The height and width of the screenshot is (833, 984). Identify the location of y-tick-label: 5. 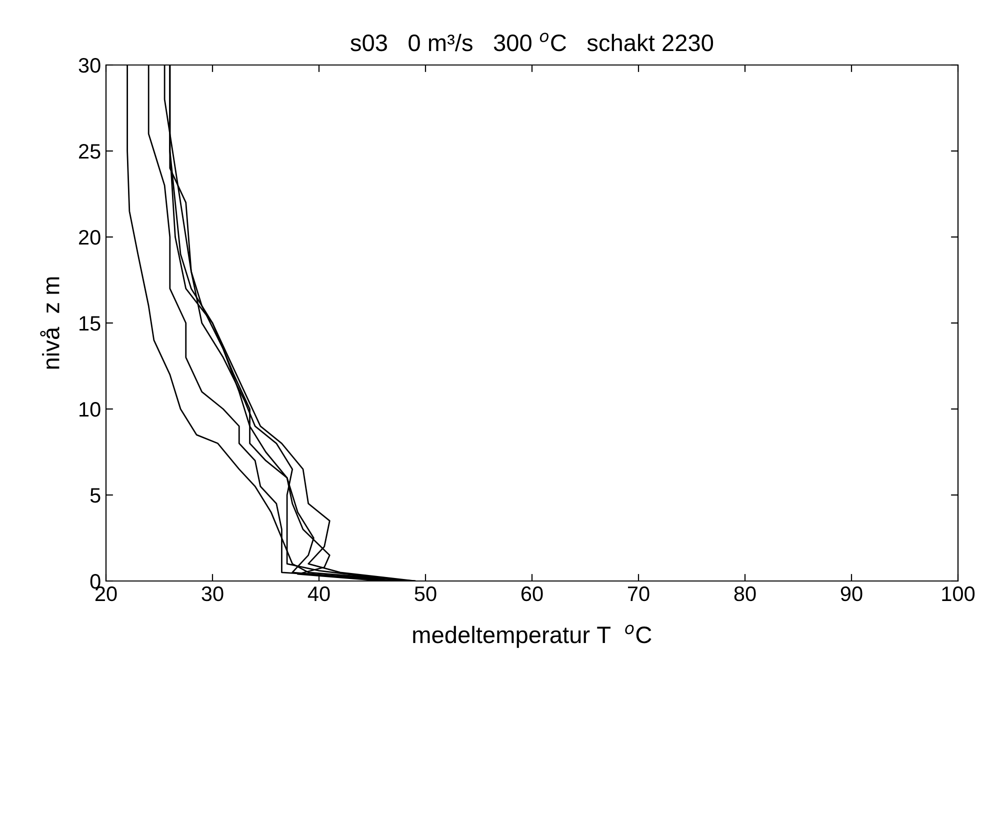
(95, 495).